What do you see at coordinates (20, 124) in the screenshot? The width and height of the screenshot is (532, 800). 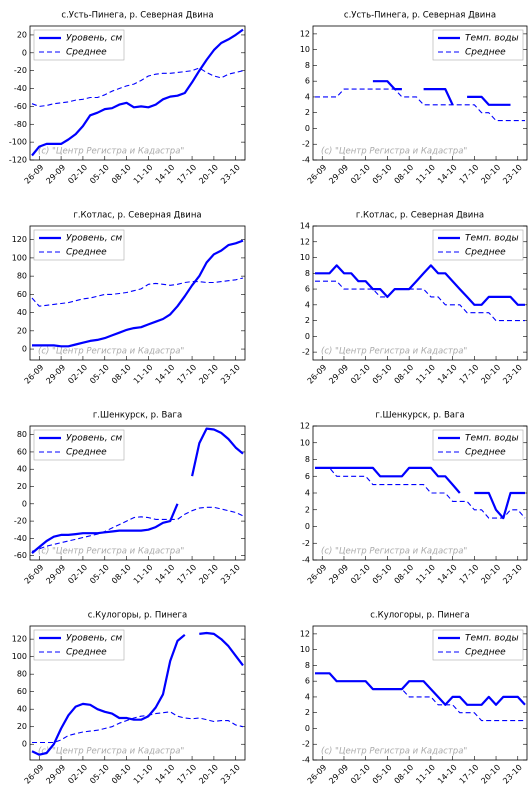 I see `y-tick-label: -80` at bounding box center [20, 124].